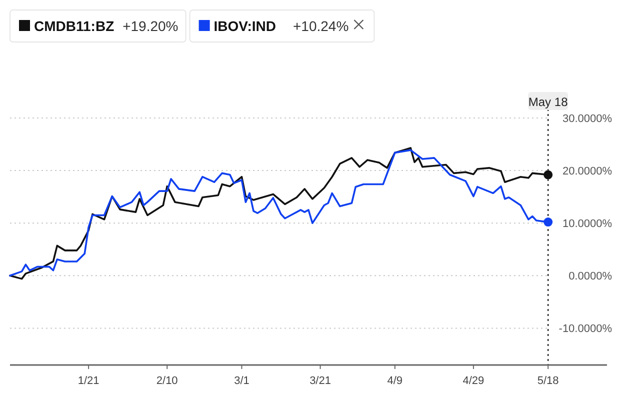 The width and height of the screenshot is (628, 399). I want to click on text: +19.20%, so click(150, 26).